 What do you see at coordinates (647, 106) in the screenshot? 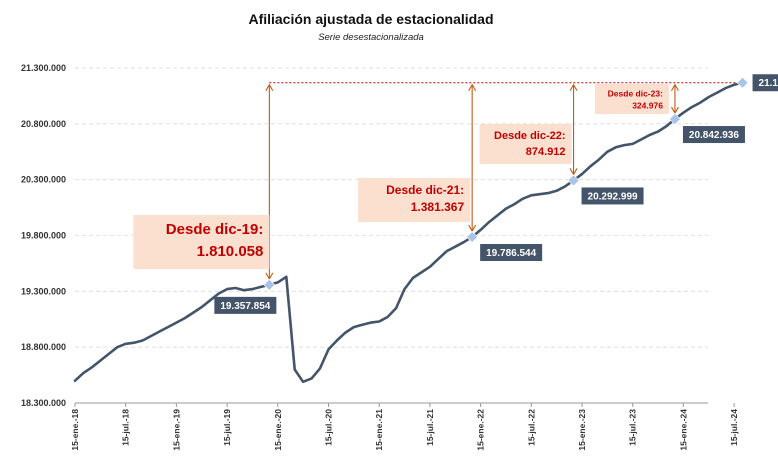
I see `annotation-value: 324.976` at bounding box center [647, 106].